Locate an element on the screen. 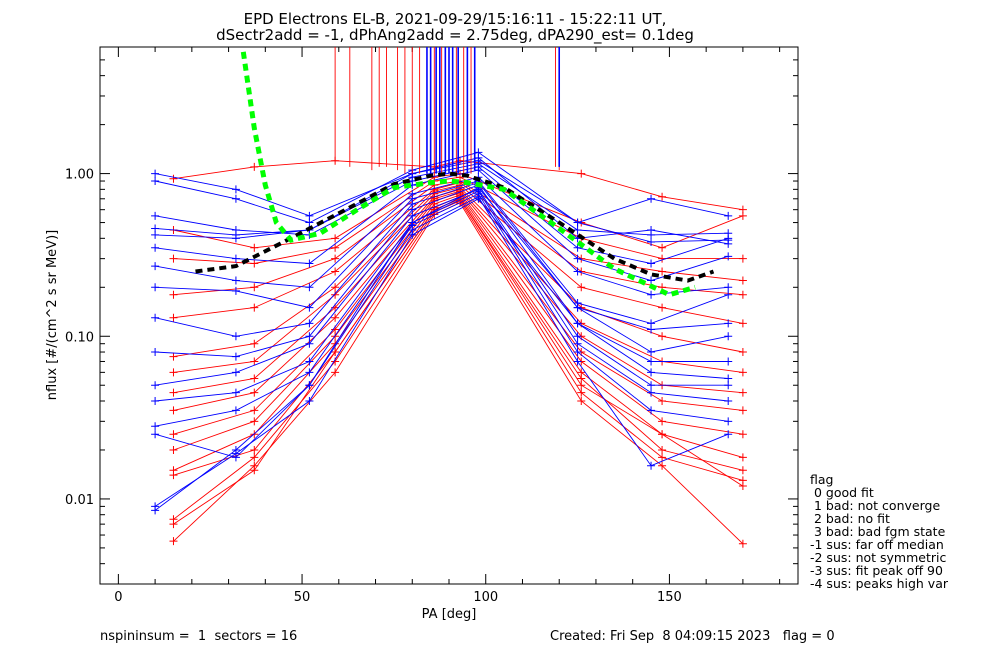 The height and width of the screenshot is (650, 1000). spike-lines is located at coordinates (447, 110).